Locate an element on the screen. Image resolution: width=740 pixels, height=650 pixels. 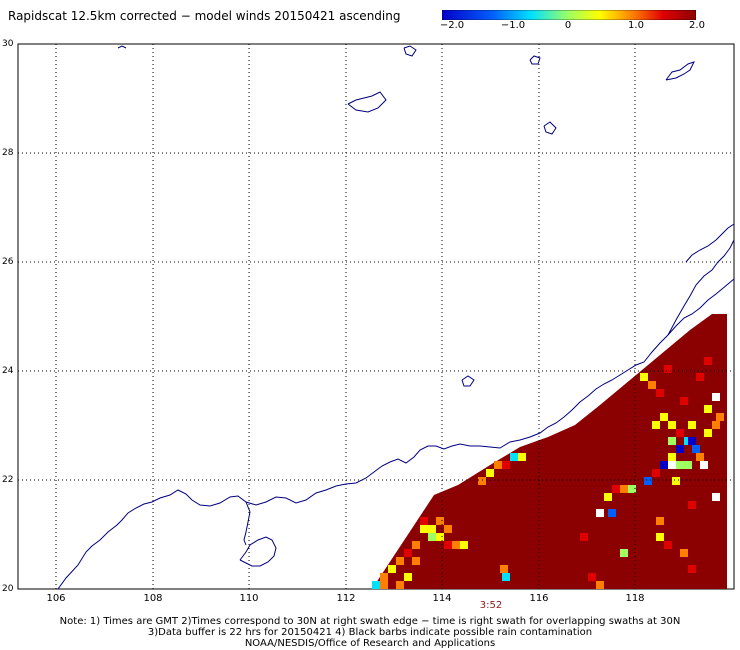
lat-label-22: 22 is located at coordinates (8, 480).